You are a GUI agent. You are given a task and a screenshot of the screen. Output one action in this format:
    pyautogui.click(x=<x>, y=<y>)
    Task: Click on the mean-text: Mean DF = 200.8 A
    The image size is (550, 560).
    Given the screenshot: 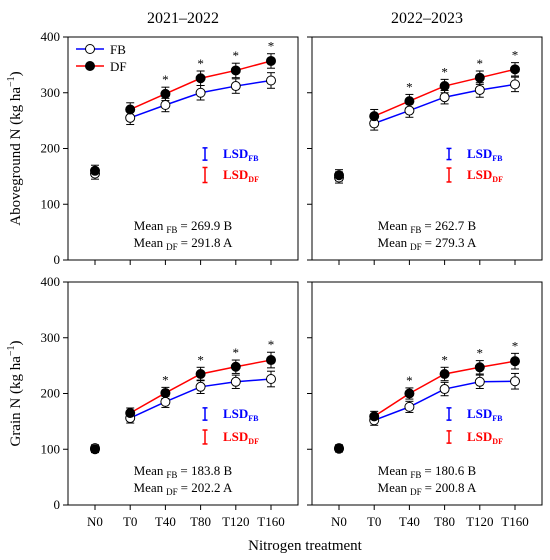 What is the action you would take?
    pyautogui.click(x=427, y=488)
    